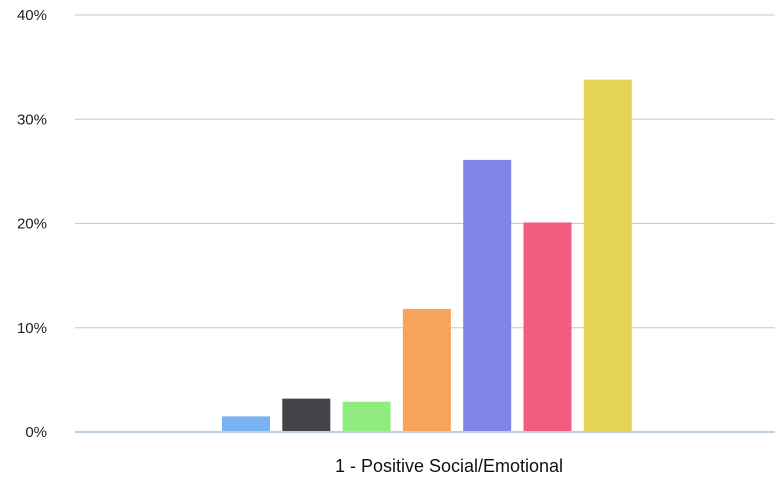 This screenshot has width=776, height=477. What do you see at coordinates (32, 15) in the screenshot?
I see `y-tick-label: 40%` at bounding box center [32, 15].